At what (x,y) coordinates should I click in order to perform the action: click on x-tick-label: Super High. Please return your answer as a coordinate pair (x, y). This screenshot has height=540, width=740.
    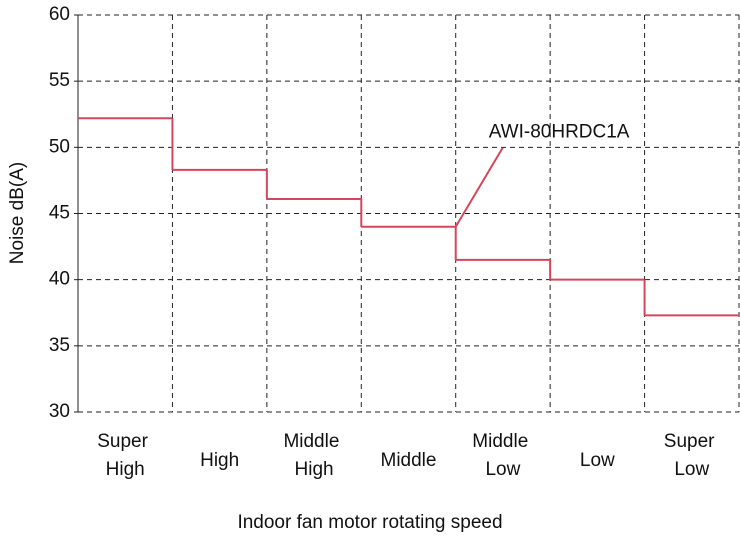
    Looking at the image, I should click on (125, 455).